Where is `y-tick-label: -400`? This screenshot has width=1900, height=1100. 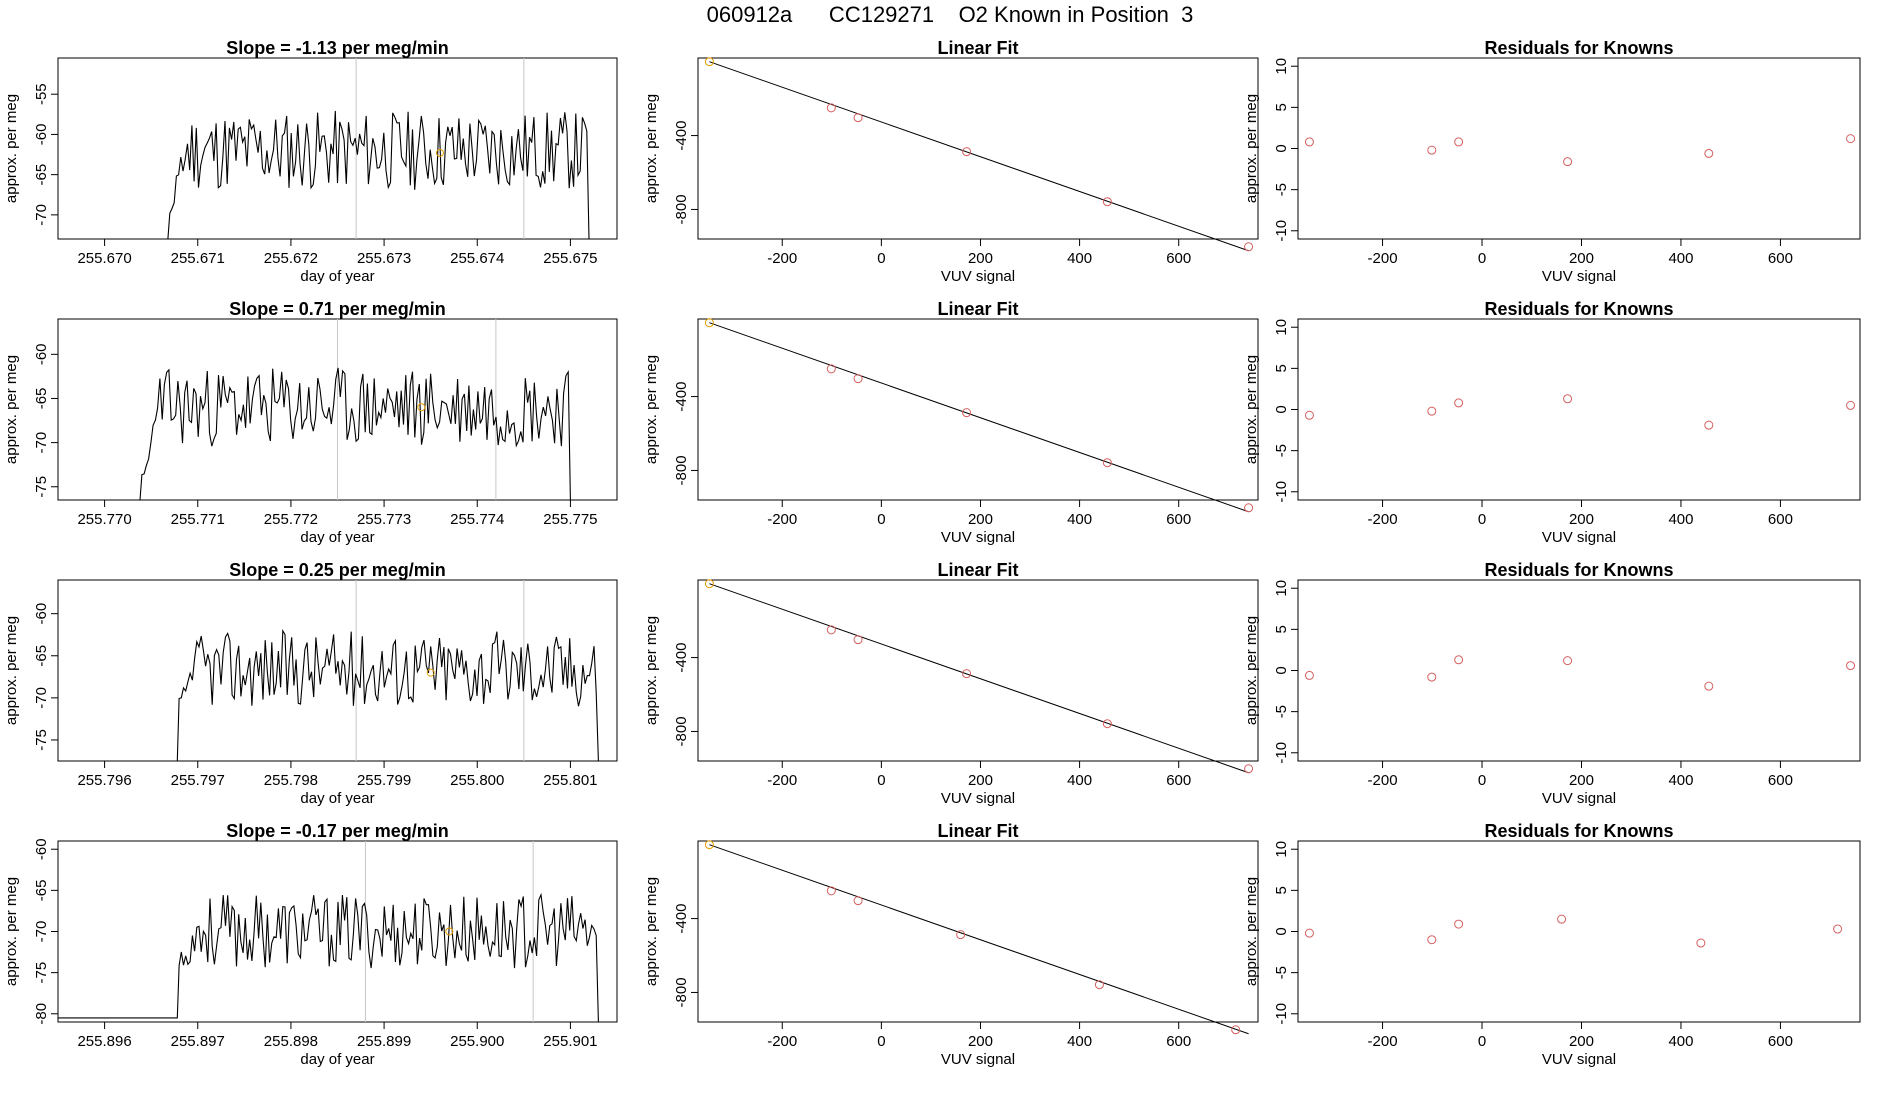
y-tick-label: -400 is located at coordinates (681, 919).